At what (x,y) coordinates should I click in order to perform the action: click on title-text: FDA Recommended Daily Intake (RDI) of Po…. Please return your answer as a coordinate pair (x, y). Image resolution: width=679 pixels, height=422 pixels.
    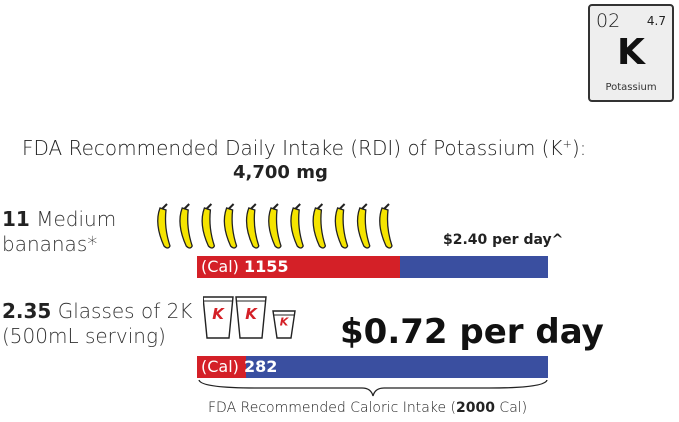
    Looking at the image, I should click on (292, 148).